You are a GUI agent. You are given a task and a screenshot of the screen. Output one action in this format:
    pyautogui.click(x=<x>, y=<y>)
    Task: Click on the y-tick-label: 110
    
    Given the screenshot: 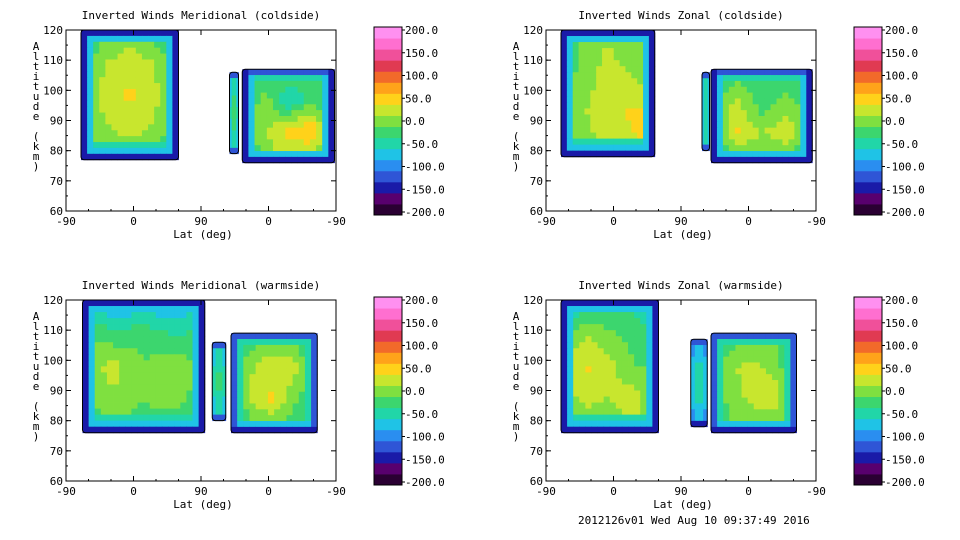 What is the action you would take?
    pyautogui.click(x=53, y=60)
    